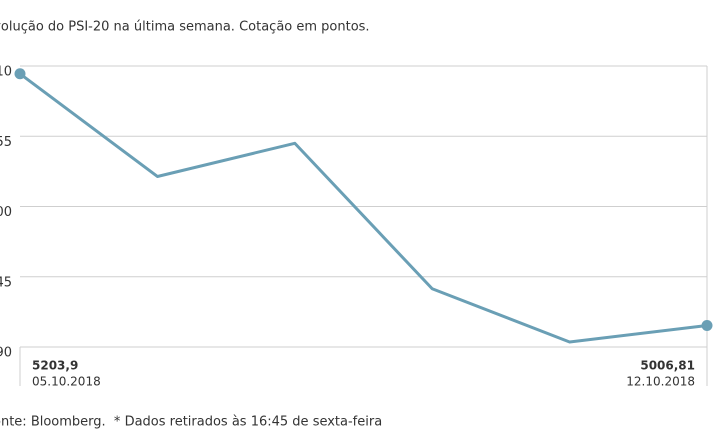 Image resolution: width=715 pixels, height=445 pixels. Describe the element at coordinates (6, 212) in the screenshot. I see `y-tick-label: 5100` at that location.